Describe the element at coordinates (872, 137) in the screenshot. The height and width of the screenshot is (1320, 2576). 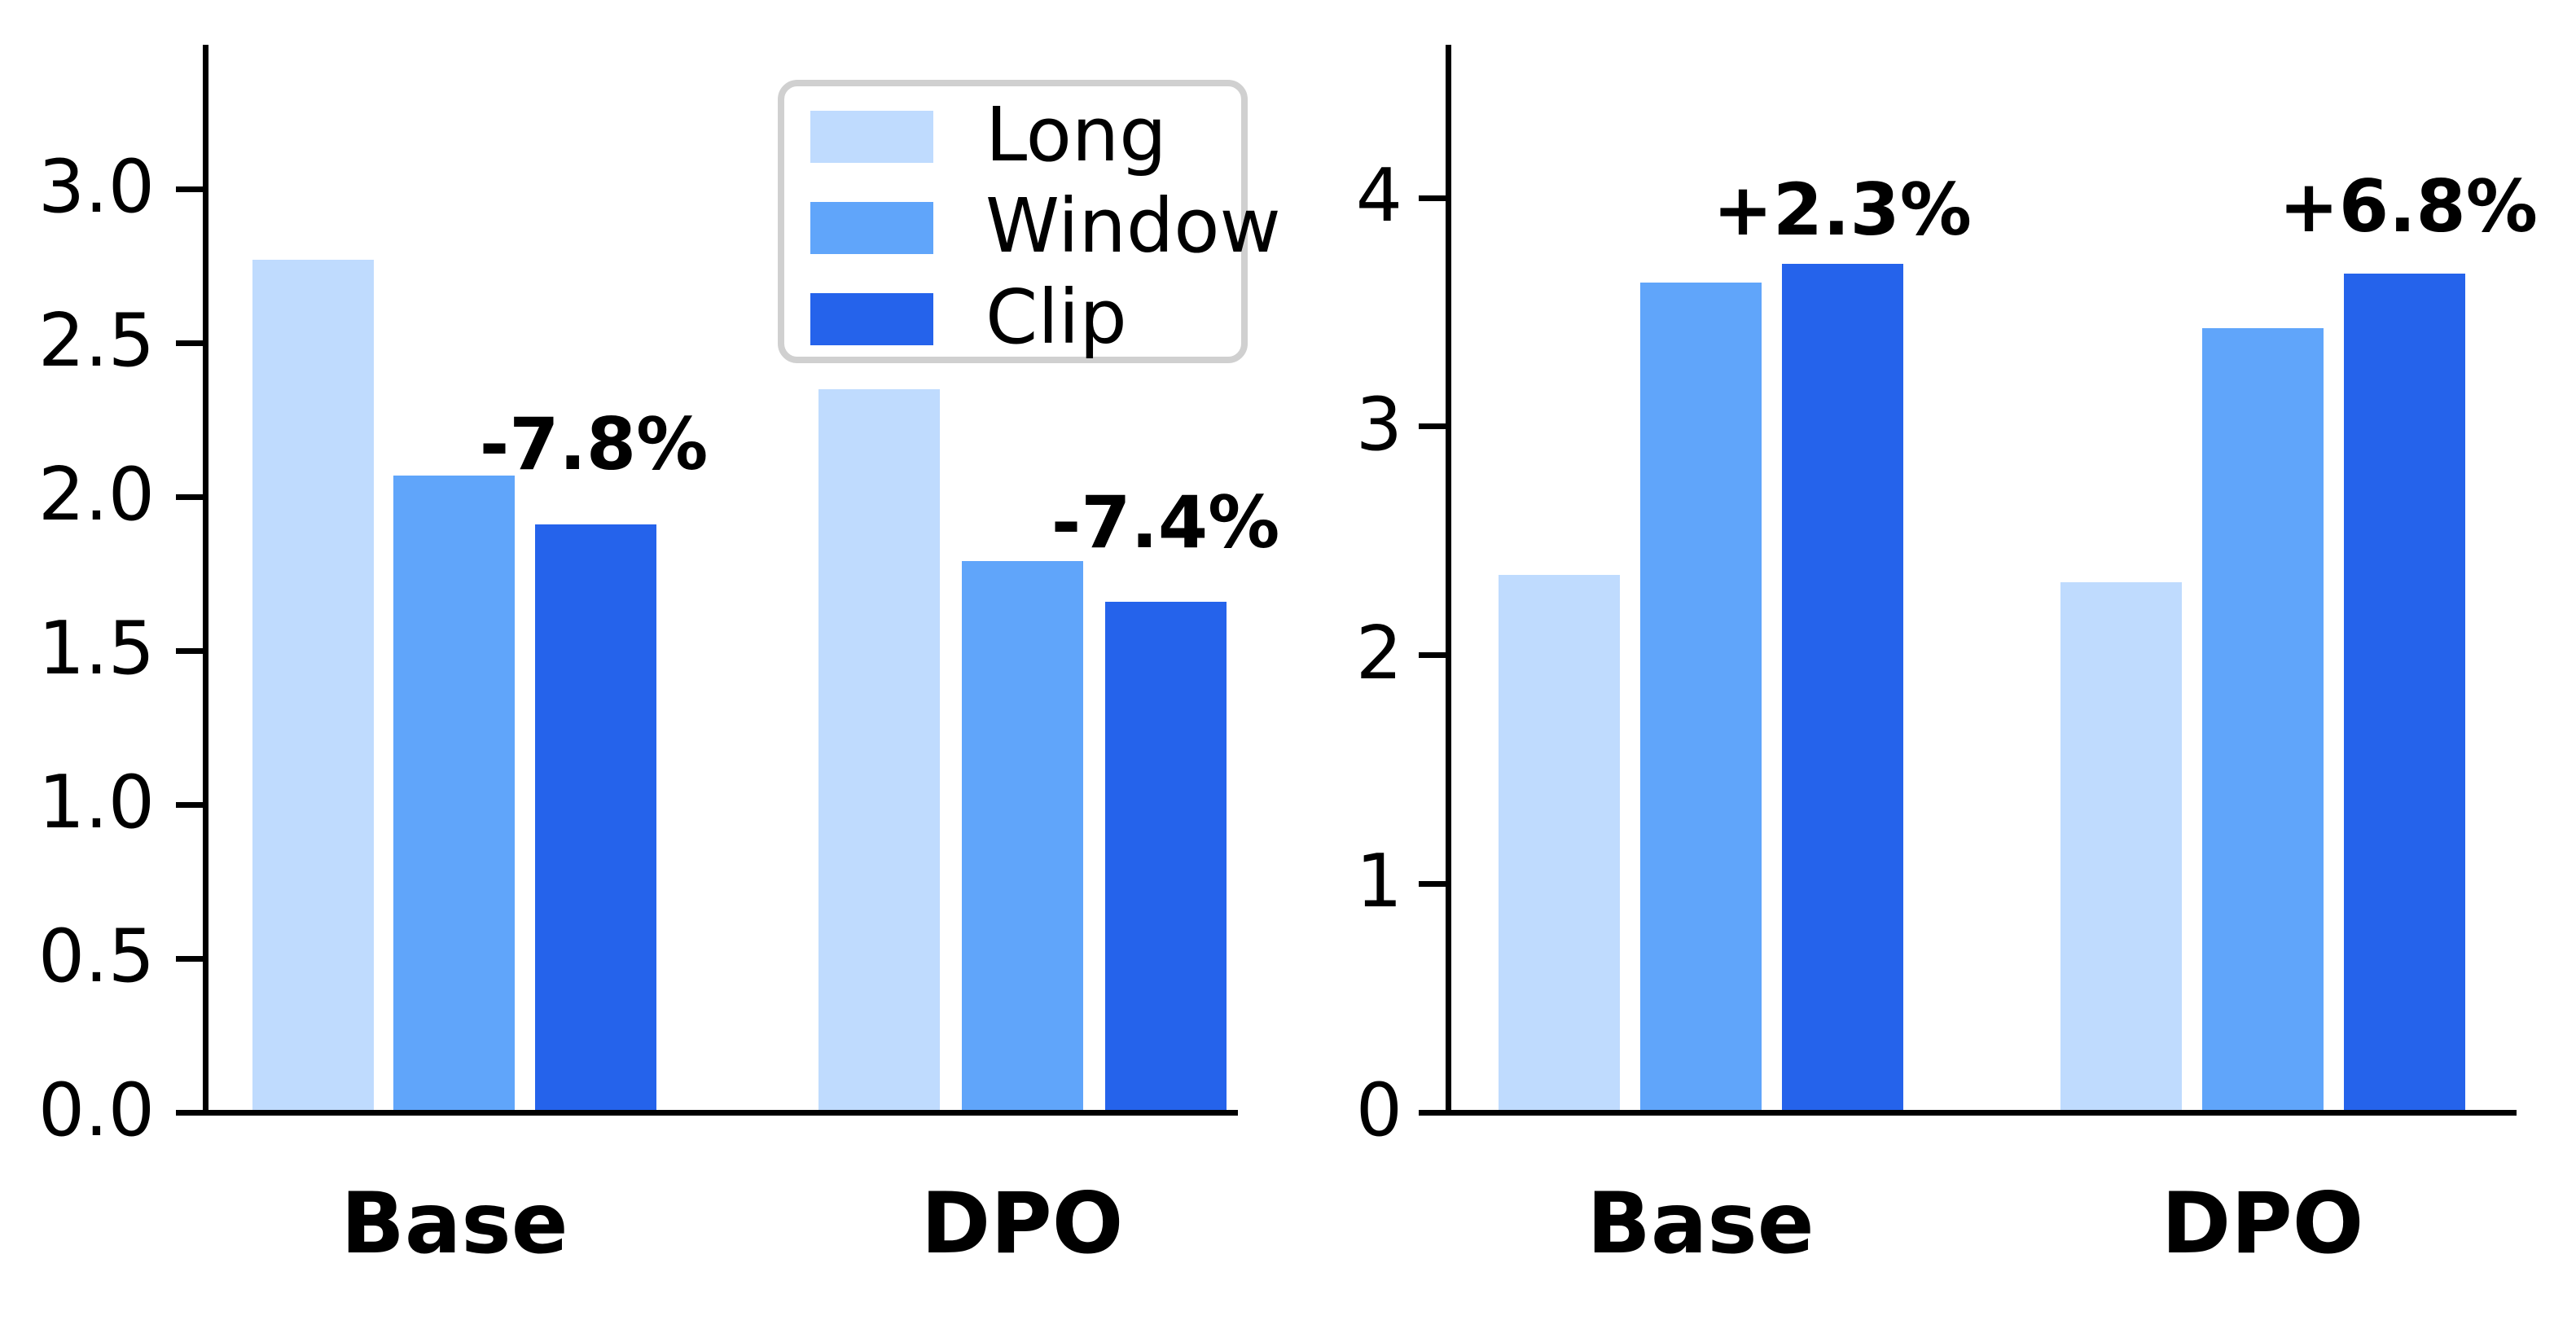
I see `legend-swatch-long` at that location.